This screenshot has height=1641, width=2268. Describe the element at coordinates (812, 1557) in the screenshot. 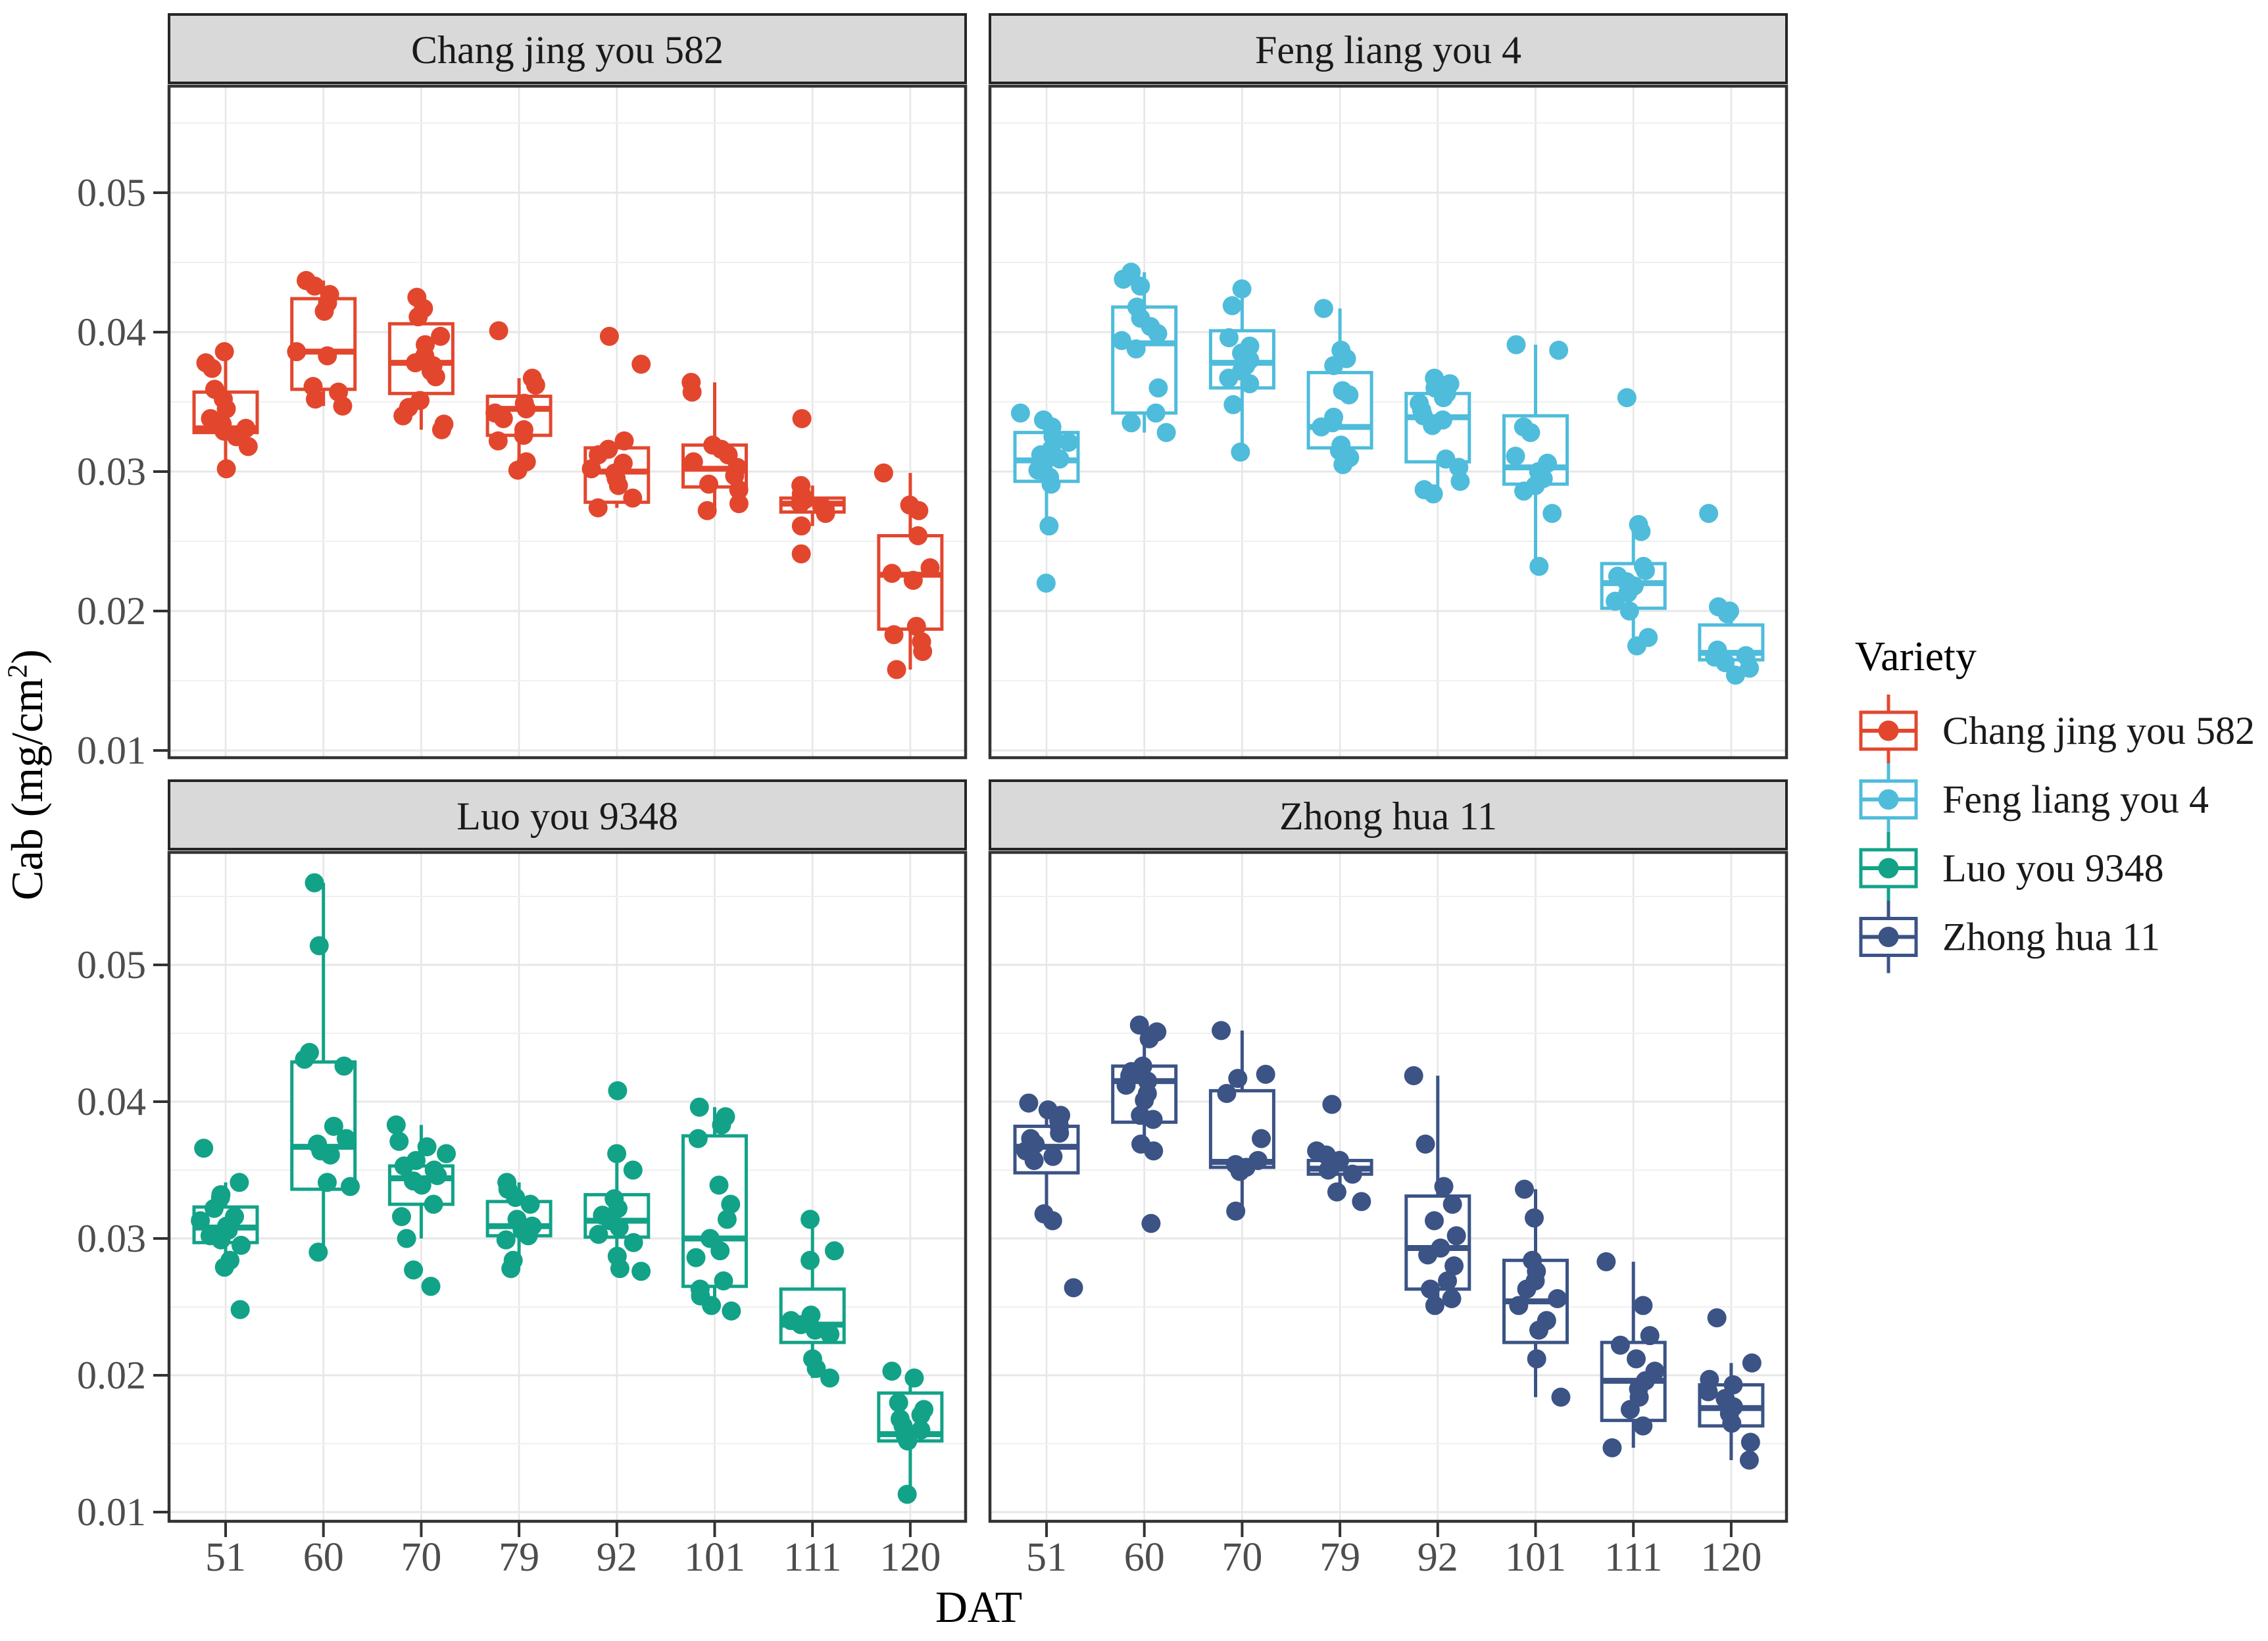

I see `x-tick-label: 111` at that location.